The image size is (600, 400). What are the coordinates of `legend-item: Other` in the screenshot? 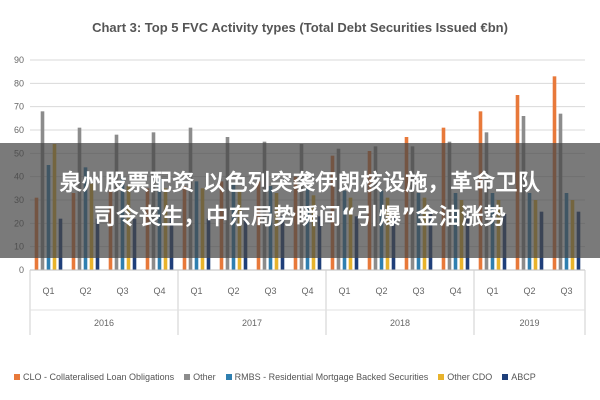 It's located at (200, 377).